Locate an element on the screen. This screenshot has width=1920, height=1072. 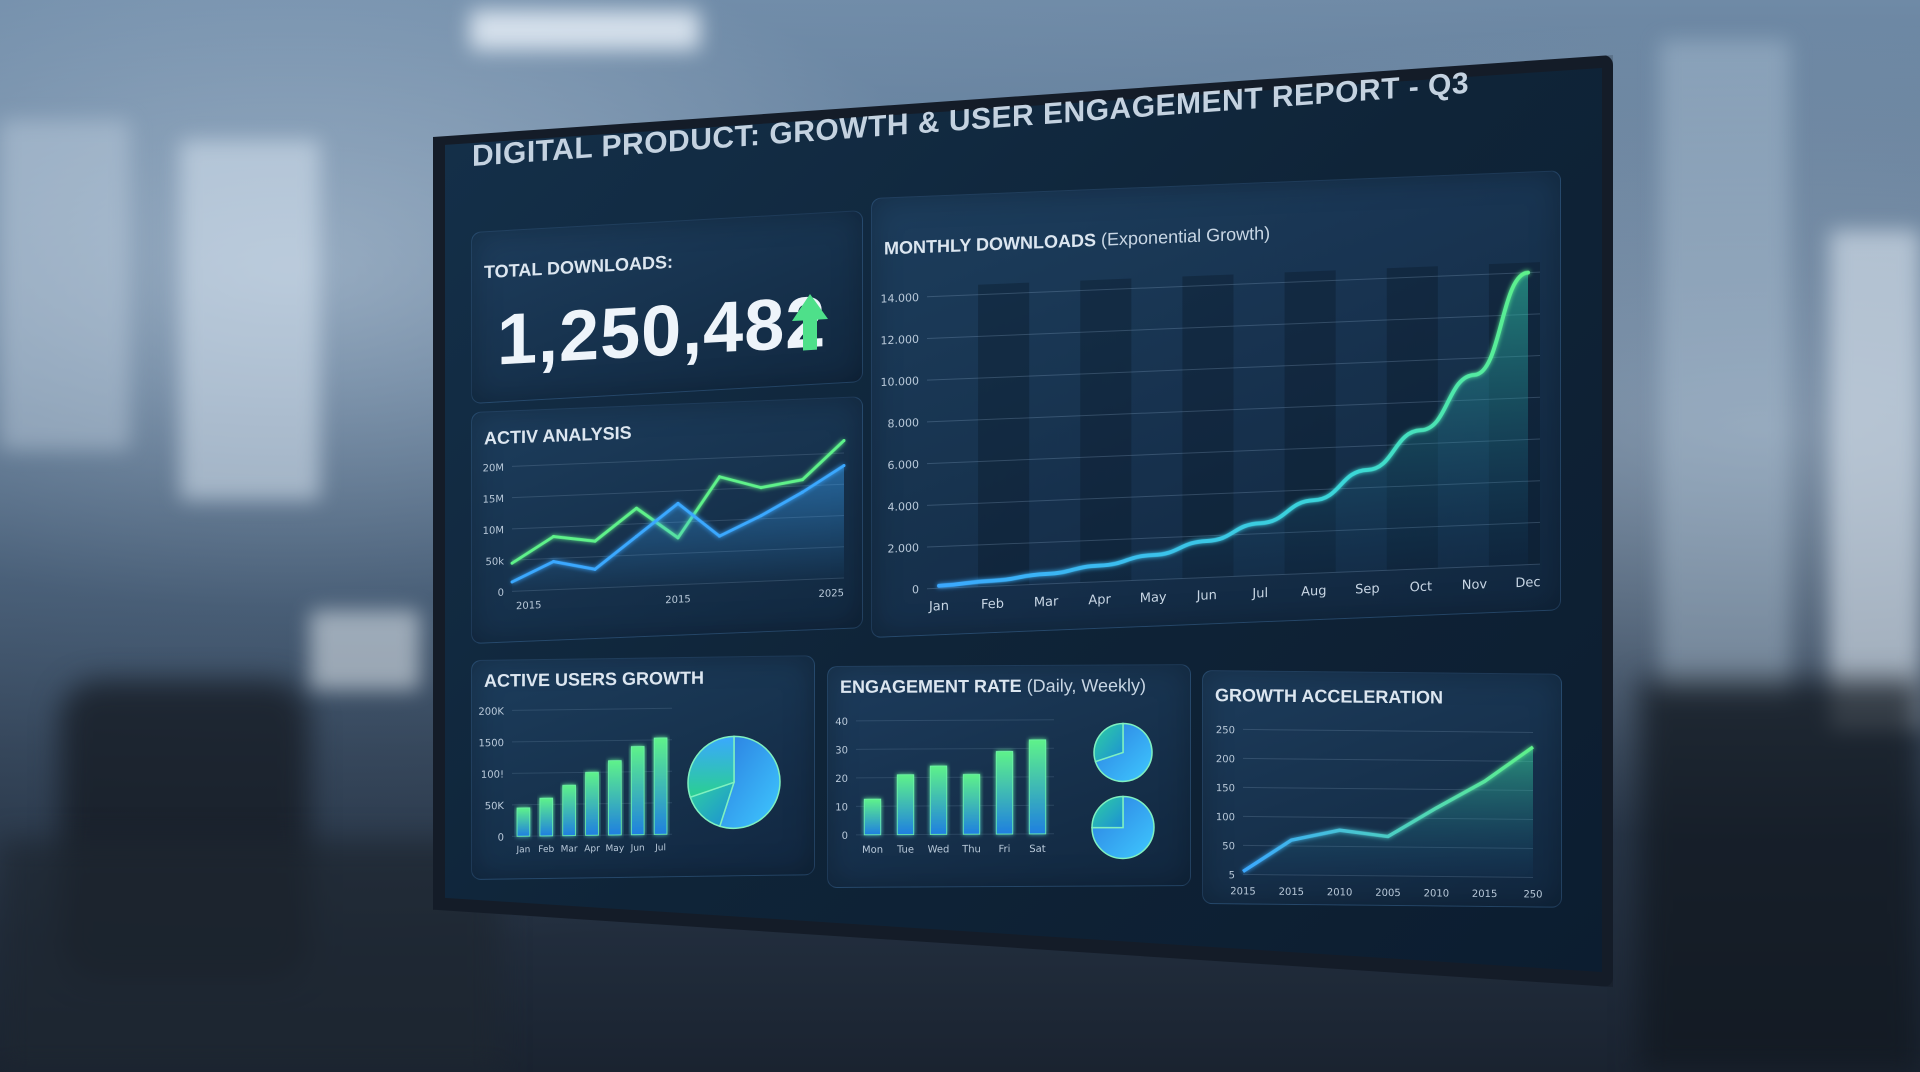
x-tick-label: Dec is located at coordinates (1527, 583).